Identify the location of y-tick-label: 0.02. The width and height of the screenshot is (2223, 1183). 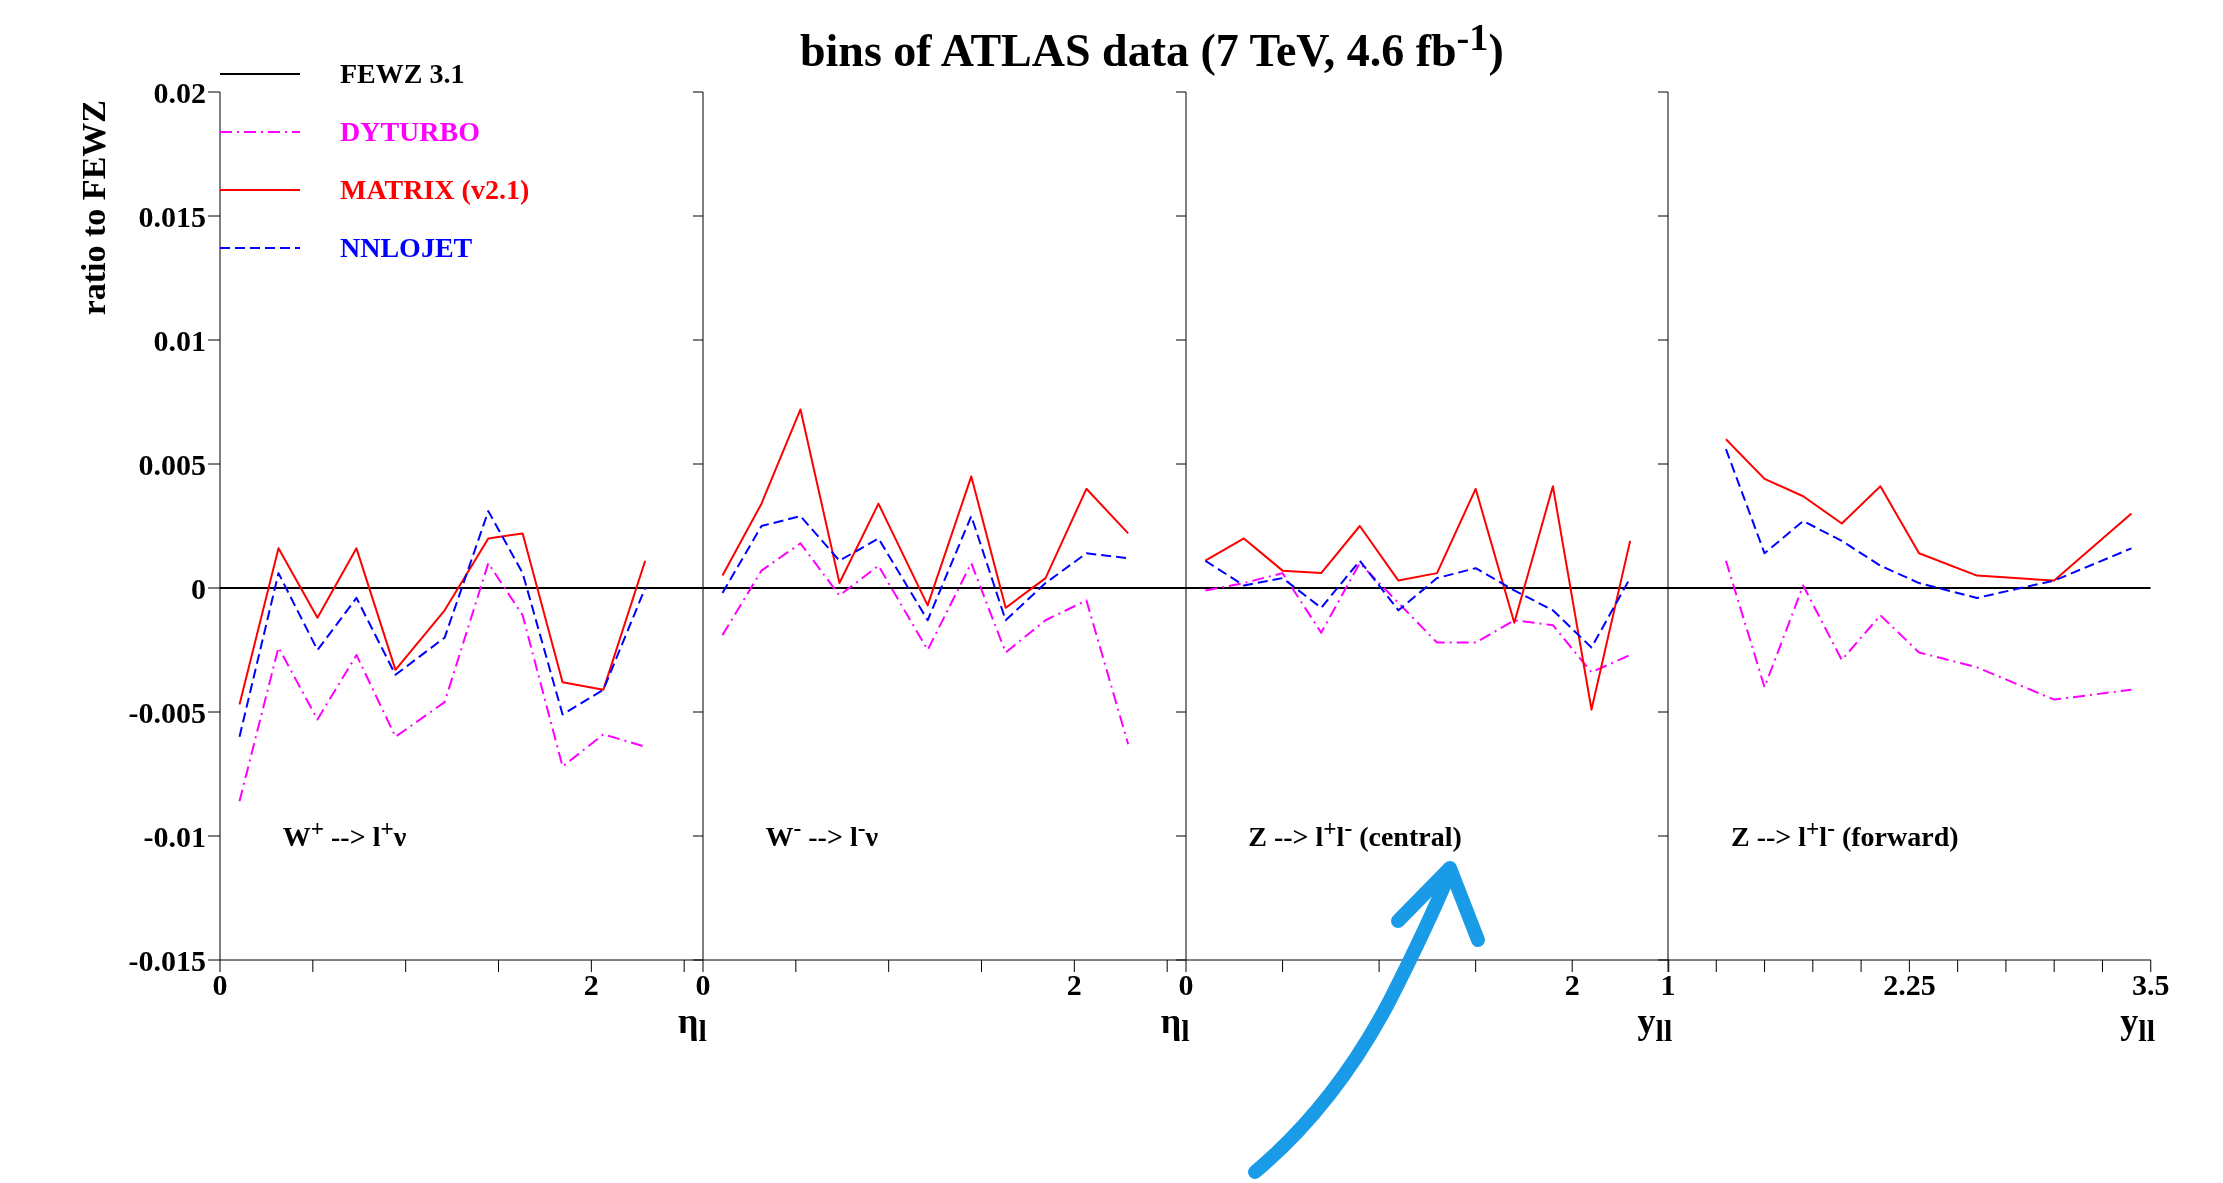
(179, 92).